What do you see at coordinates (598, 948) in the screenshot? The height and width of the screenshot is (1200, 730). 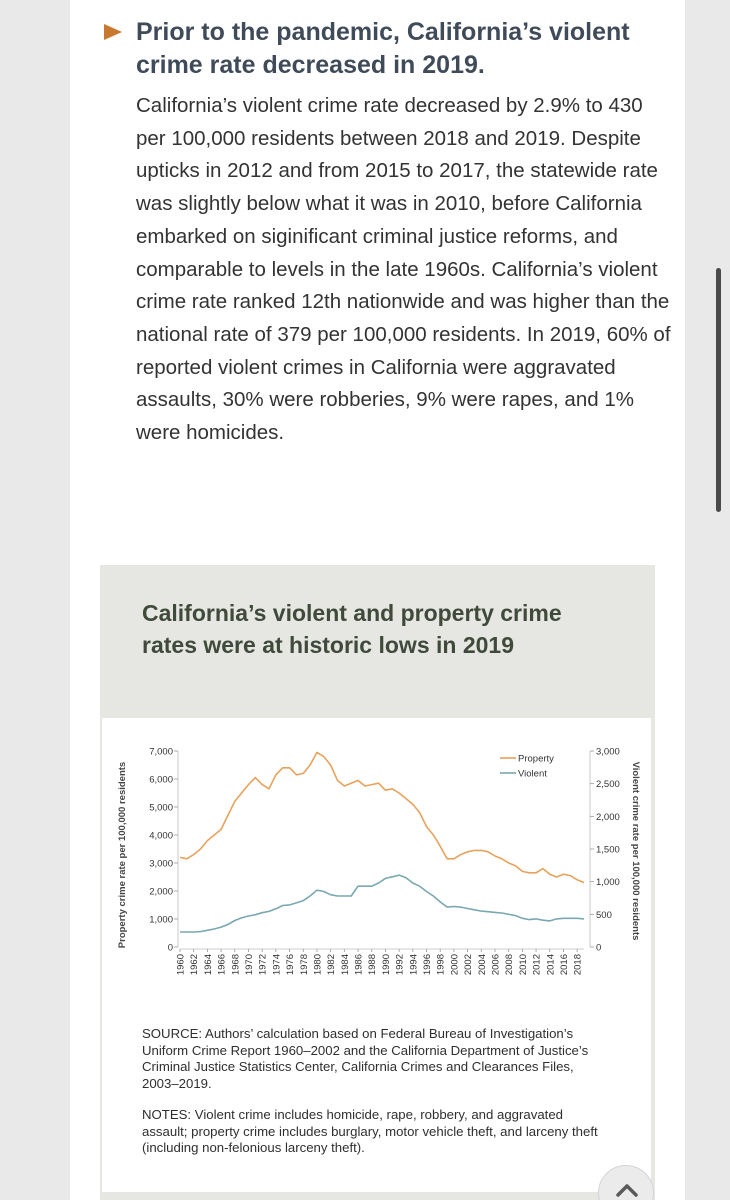 I see `right-tick-label: 0` at bounding box center [598, 948].